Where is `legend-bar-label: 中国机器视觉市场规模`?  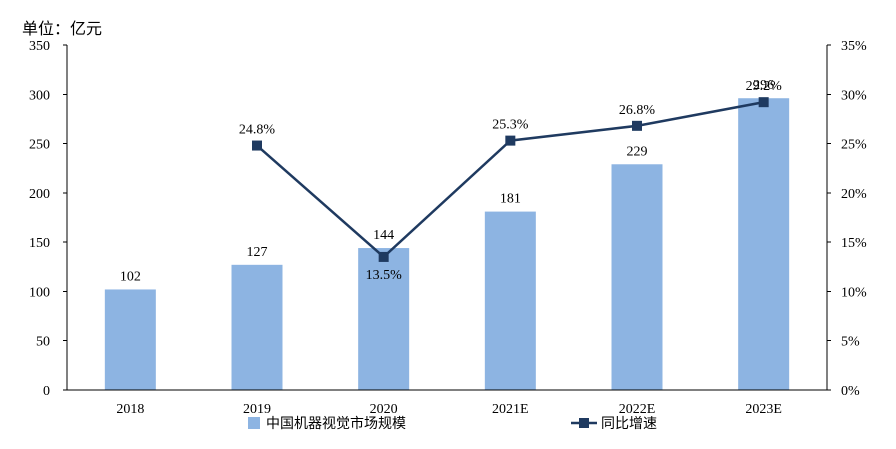
legend-bar-label: 中国机器视觉市场规模 is located at coordinates (336, 423).